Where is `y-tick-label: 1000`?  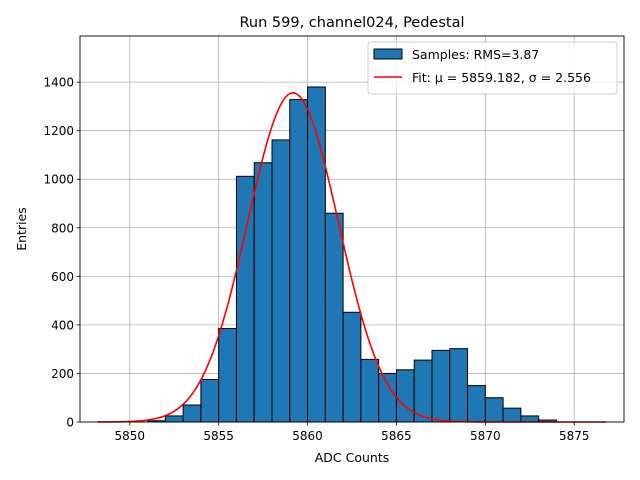
y-tick-label: 1000 is located at coordinates (58, 180).